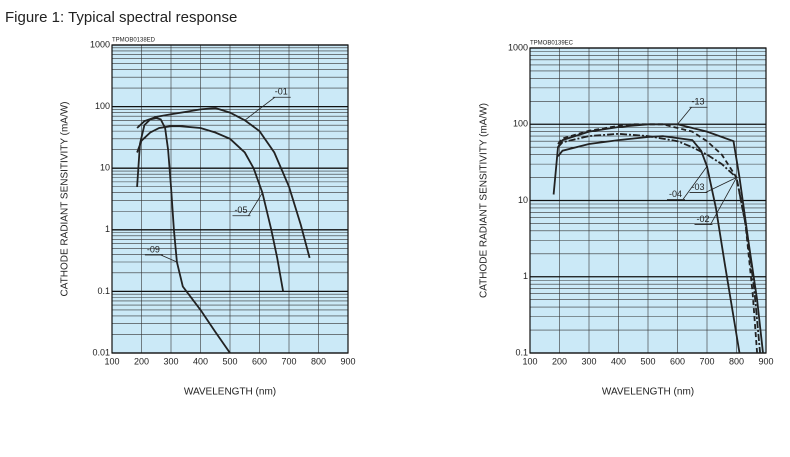  What do you see at coordinates (703, 219) in the screenshot?
I see `series-label: -02` at bounding box center [703, 219].